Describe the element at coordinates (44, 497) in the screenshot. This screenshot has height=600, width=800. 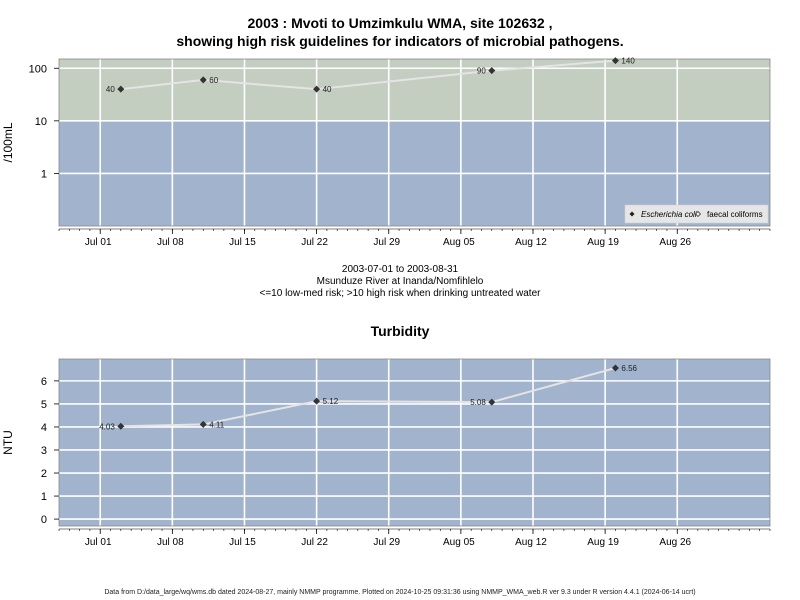
I see `turbidity-y-tick-label: 1` at that location.